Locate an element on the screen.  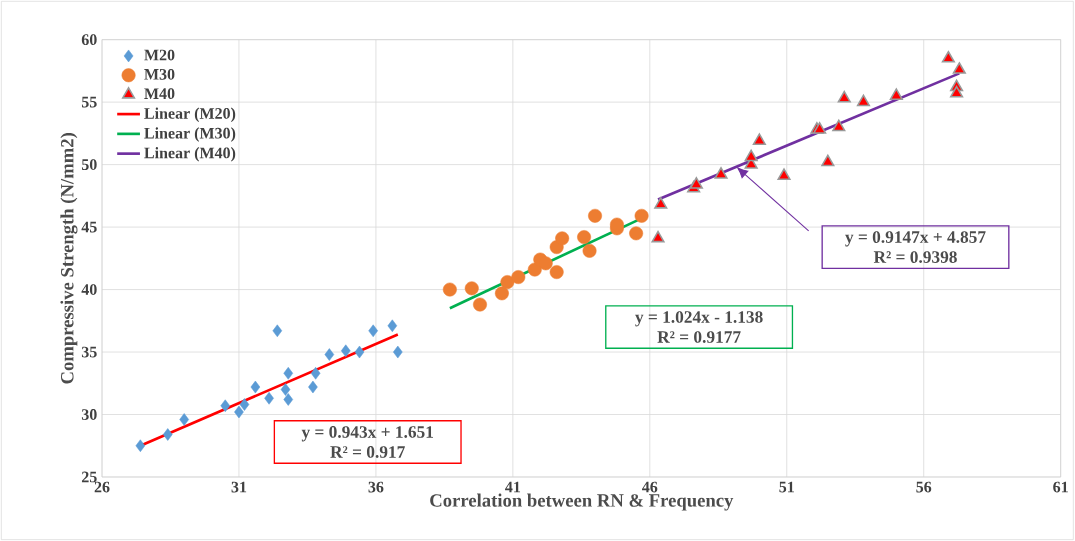
x-tick-label: 41 is located at coordinates (513, 487).